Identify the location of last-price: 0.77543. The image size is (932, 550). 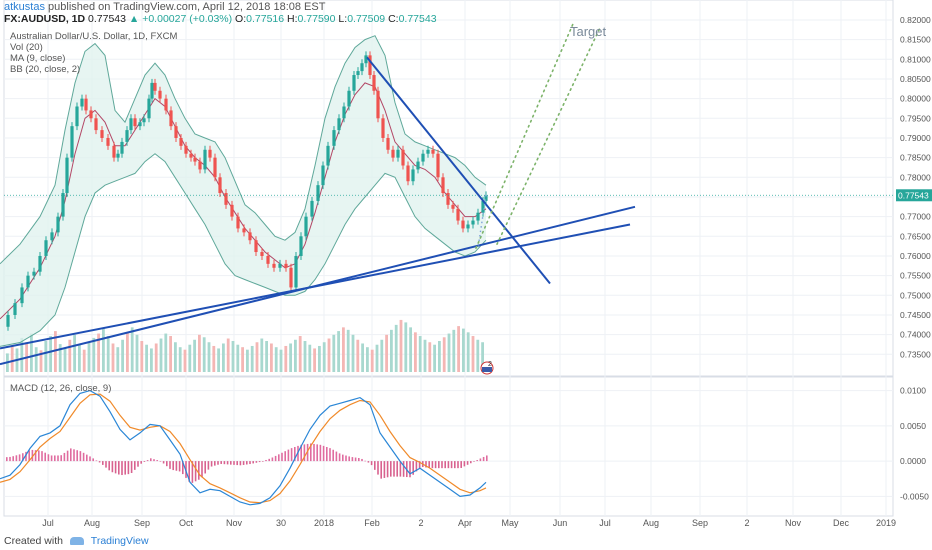
(107, 19).